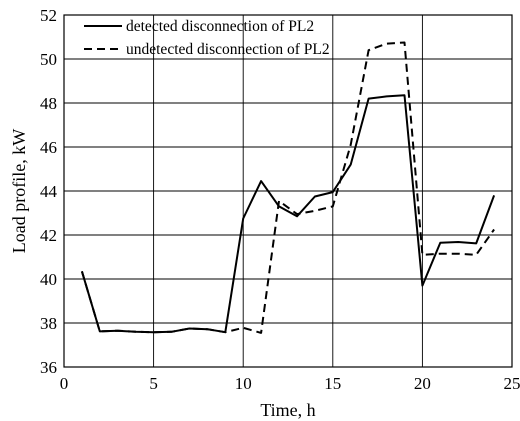 The width and height of the screenshot is (520, 421). I want to click on x-tick-label: 25, so click(512, 383).